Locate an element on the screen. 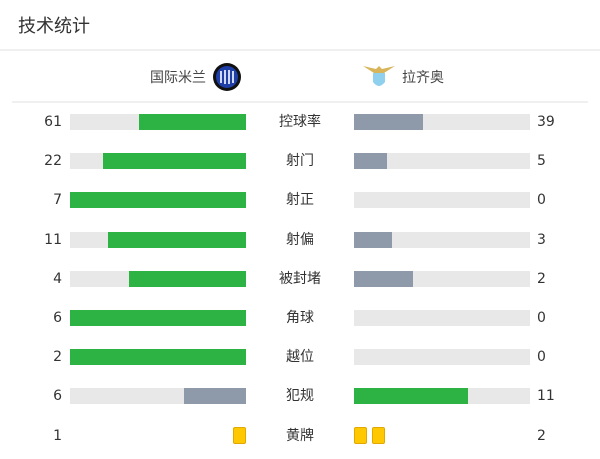 The image size is (600, 459). away-cards is located at coordinates (369, 435).